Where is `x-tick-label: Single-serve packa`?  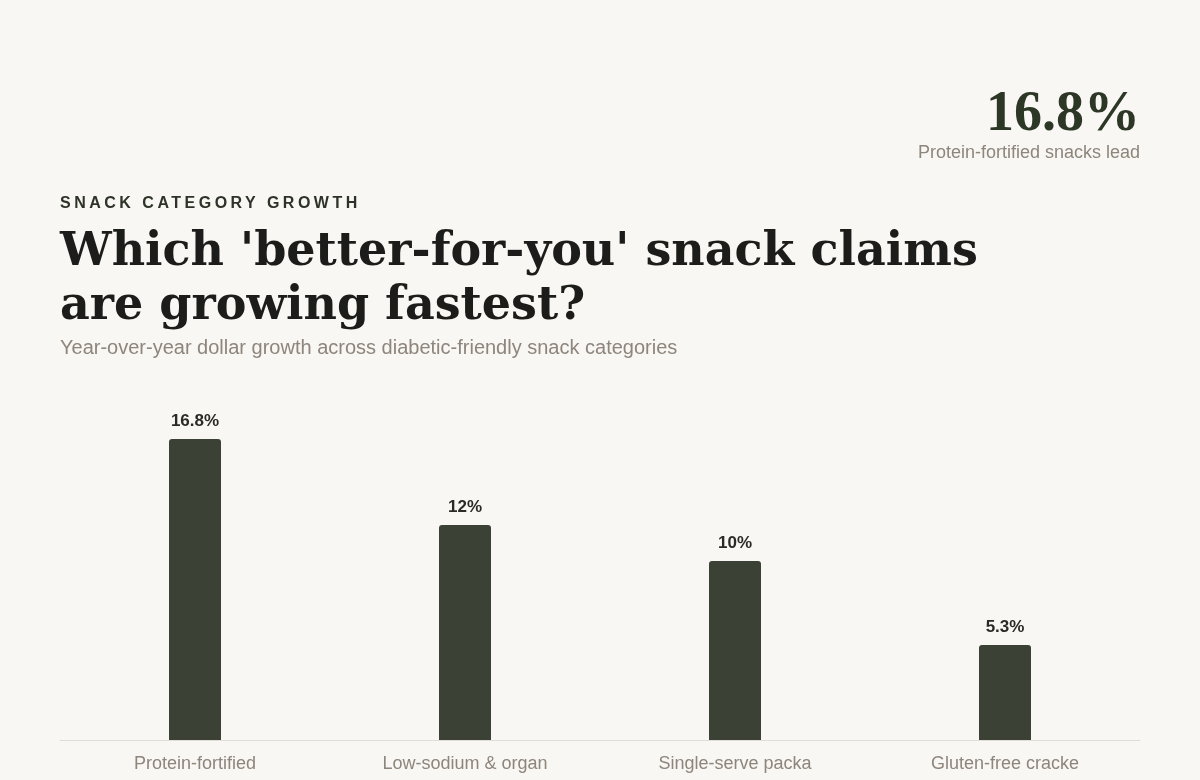
x-tick-label: Single-serve packa is located at coordinates (735, 763).